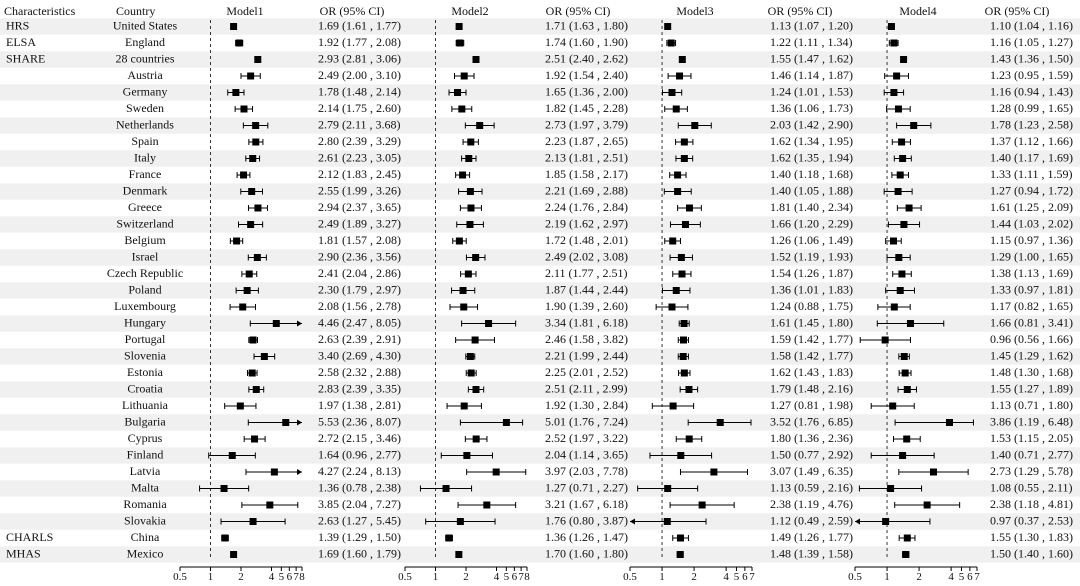  Describe the element at coordinates (811, 438) in the screenshot. I see `or-ci-value: 1.80 (1.36 , 2.36)` at that location.